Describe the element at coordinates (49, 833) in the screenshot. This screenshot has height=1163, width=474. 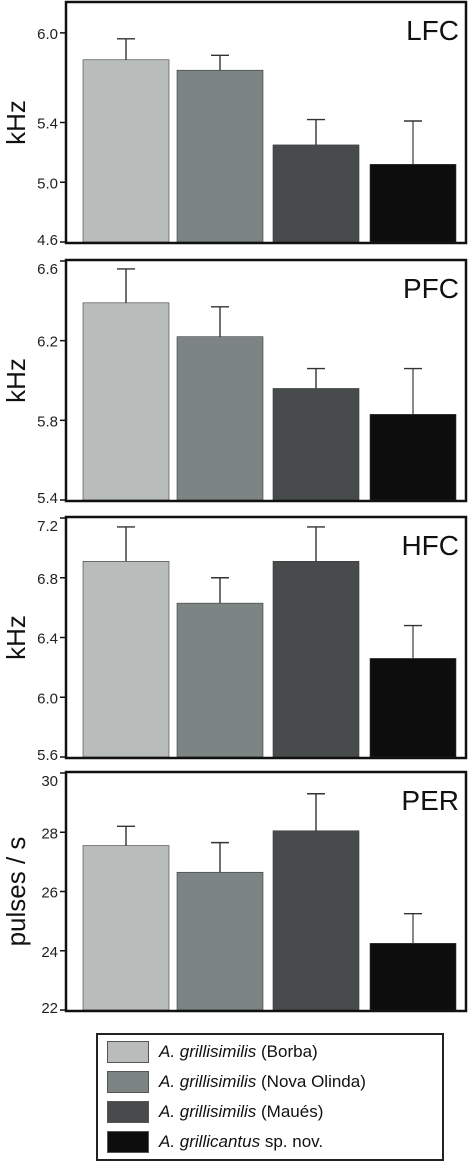
I see `y-tick-label-3-3: 28` at that location.